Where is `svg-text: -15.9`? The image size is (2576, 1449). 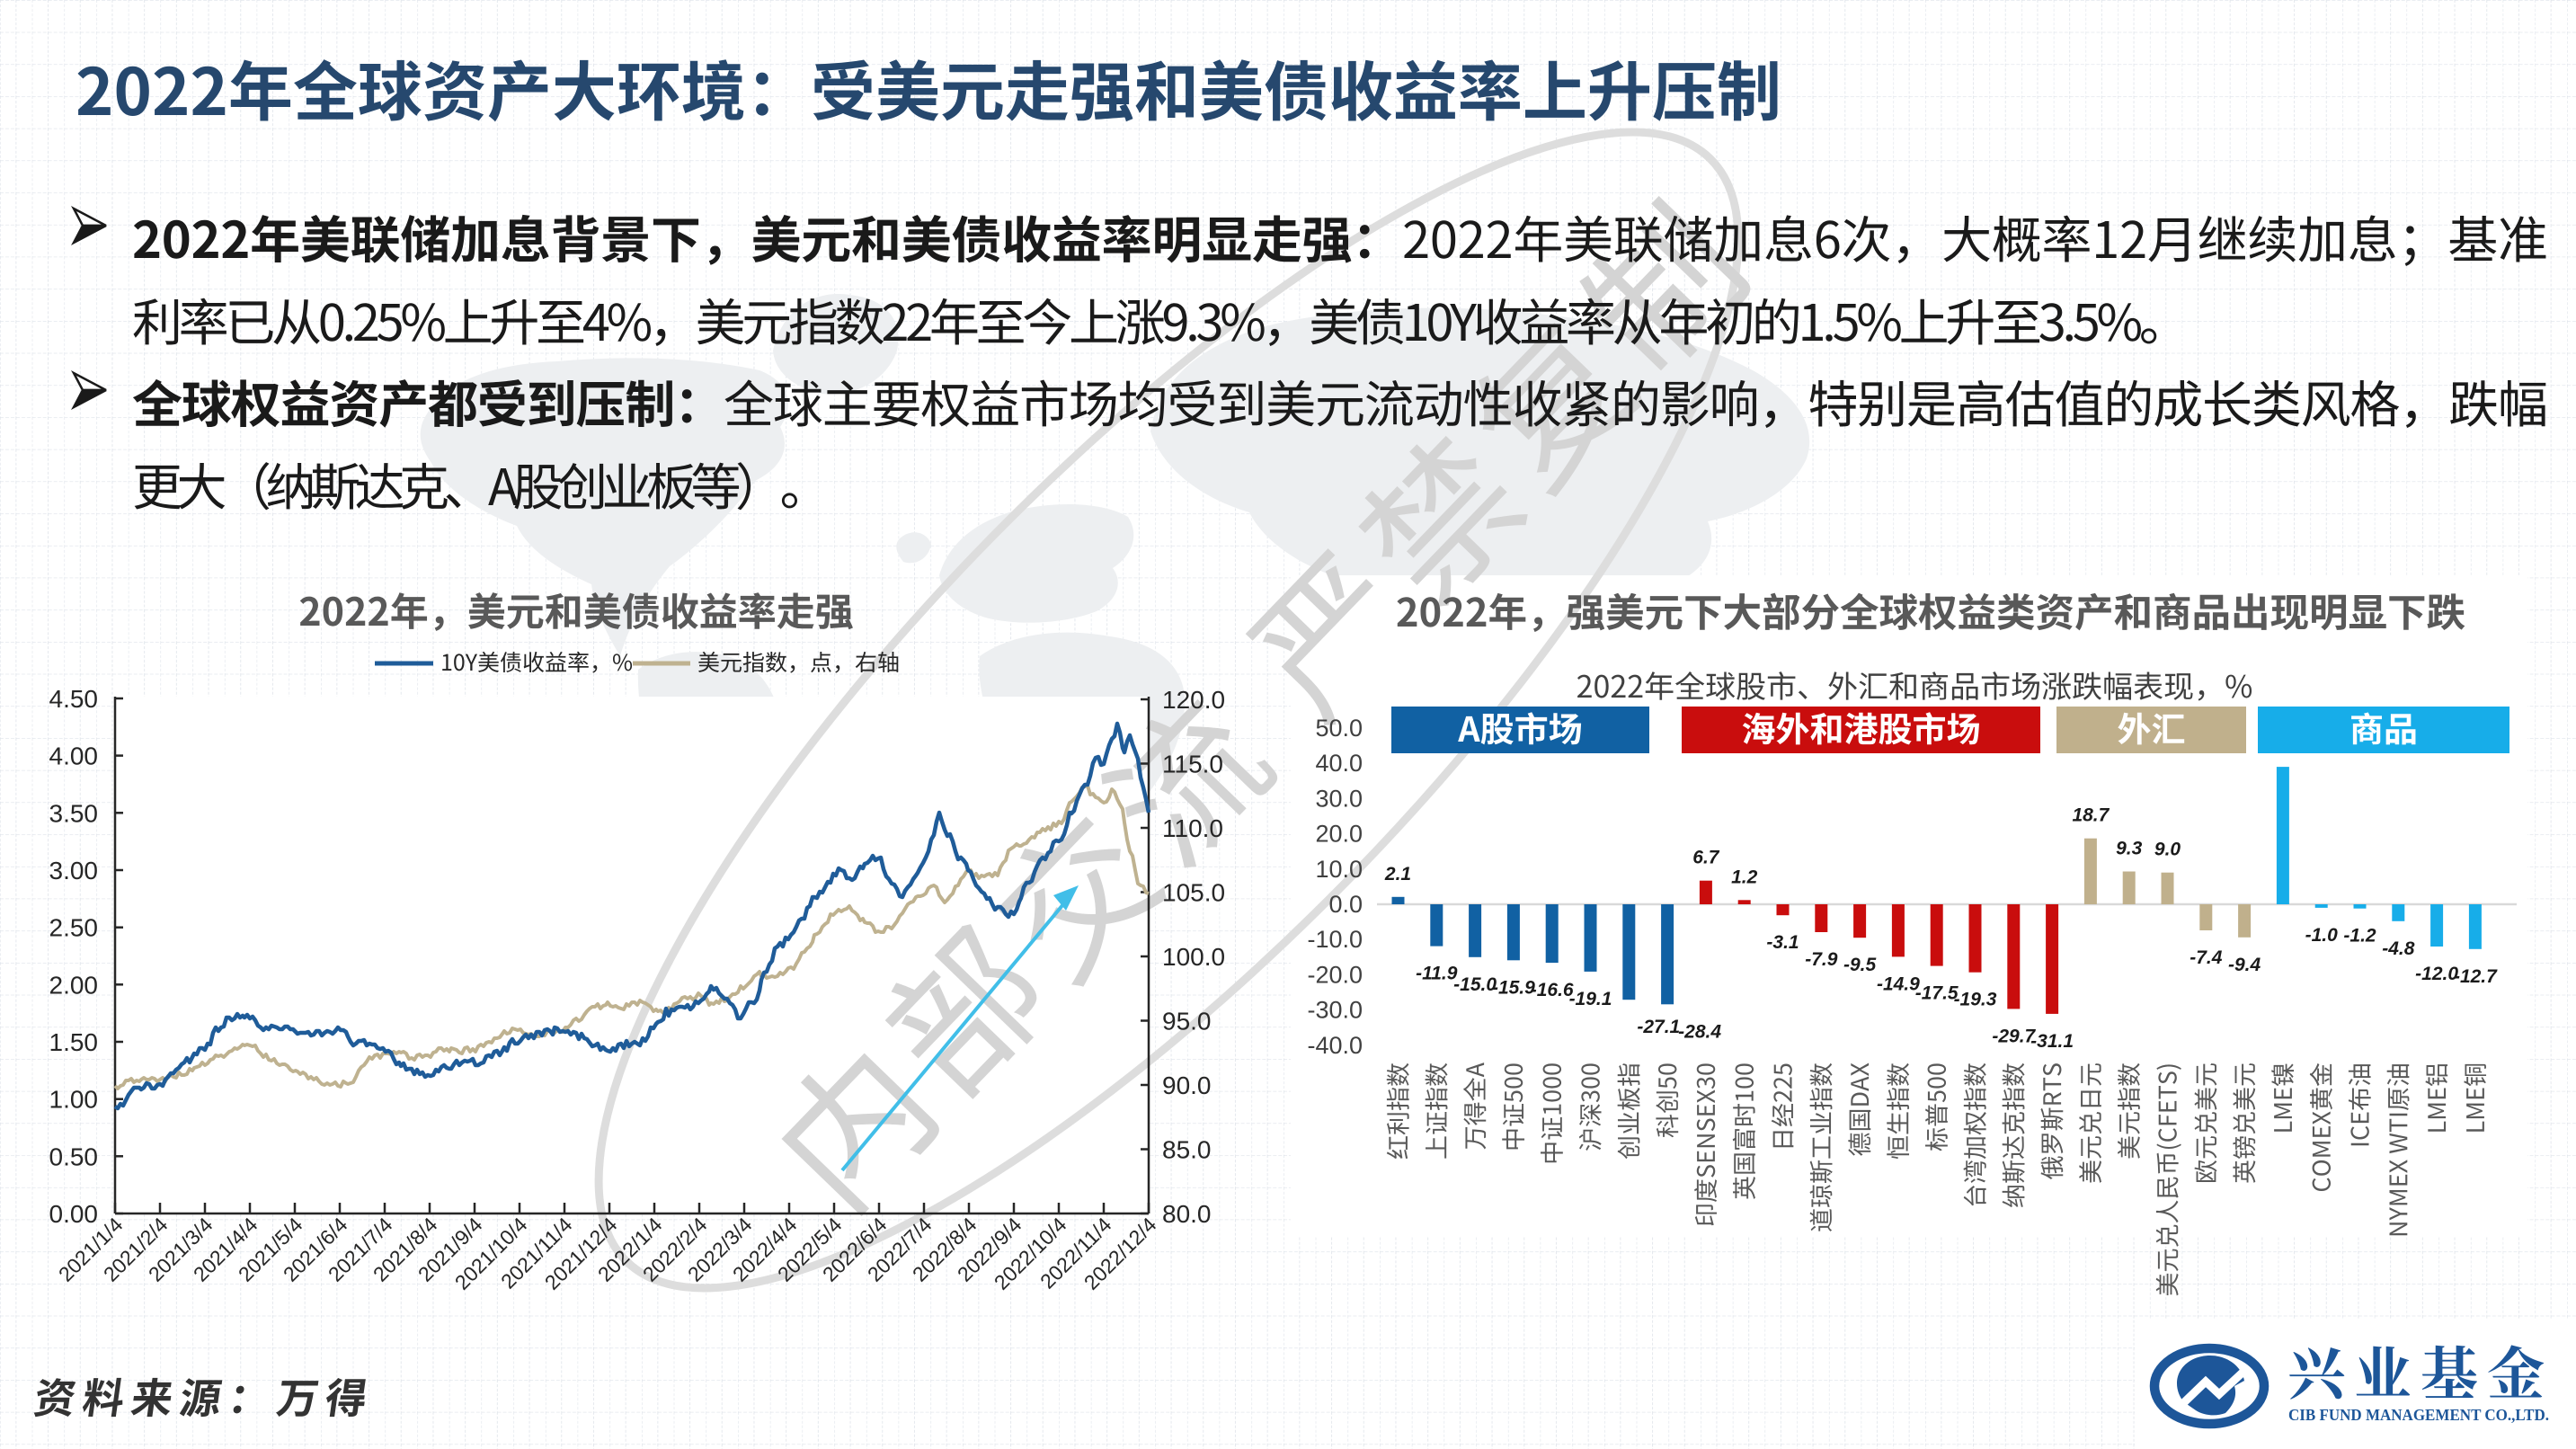 svg-text: -15.9 is located at coordinates (1513, 987).